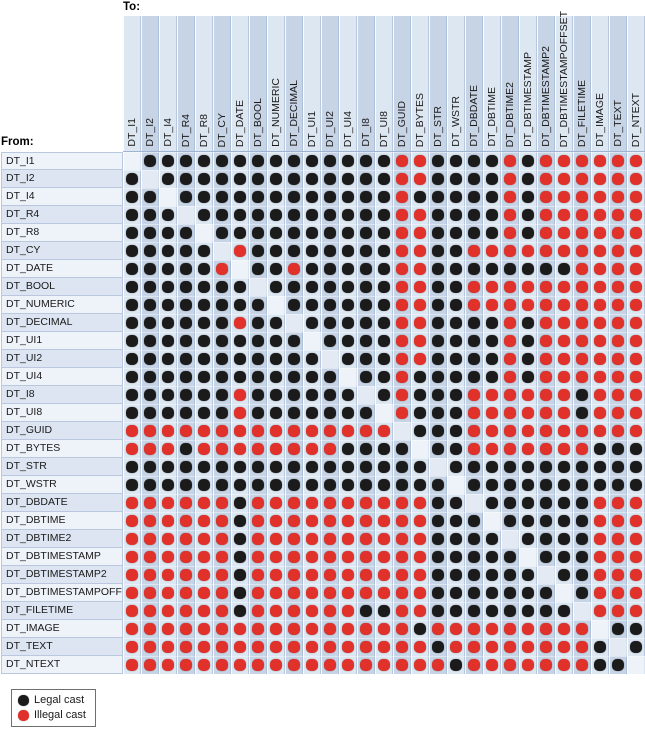  Describe the element at coordinates (420, 119) in the screenshot. I see `column-header-label: DT_BYTES` at that location.